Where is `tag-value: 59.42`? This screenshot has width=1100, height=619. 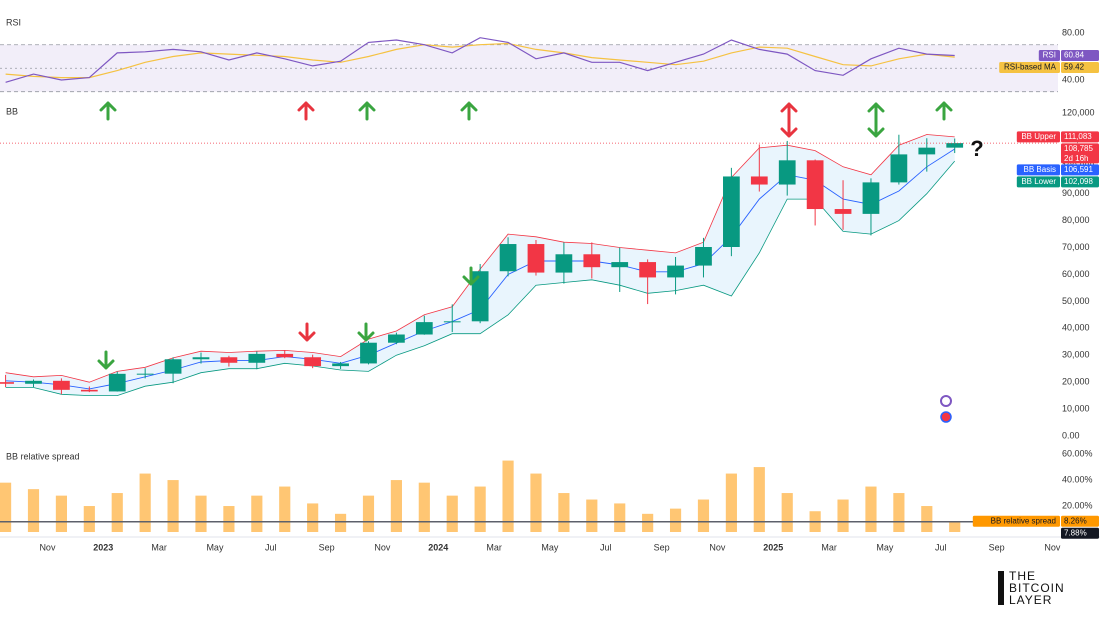 tag-value: 59.42 is located at coordinates (1074, 67).